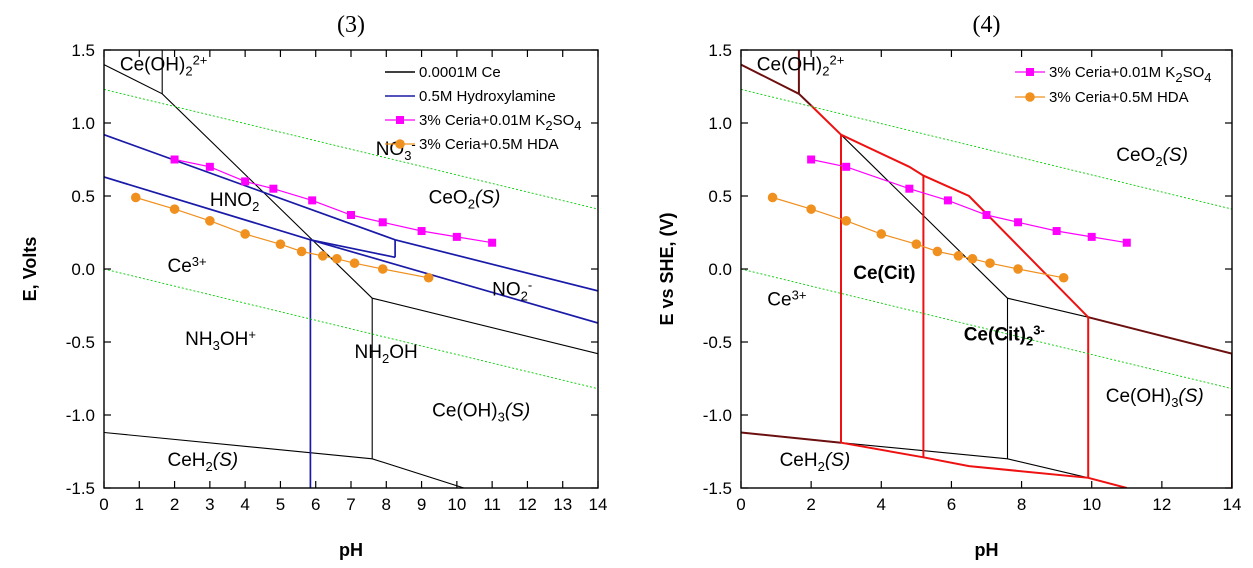 Image resolution: width=1253 pixels, height=568 pixels. Describe the element at coordinates (350, 504) in the screenshot. I see `x-tick-label: 7` at that location.